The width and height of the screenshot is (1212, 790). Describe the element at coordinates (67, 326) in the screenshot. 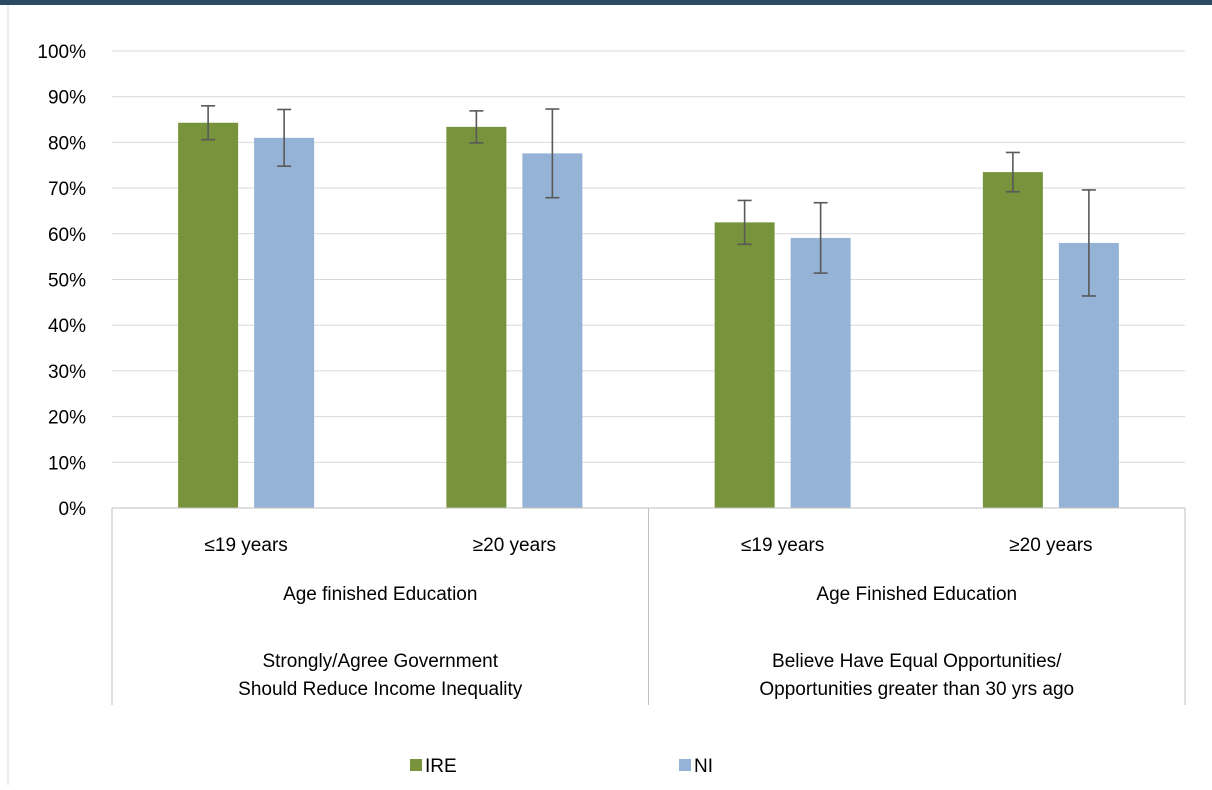

I see `y-tick-label: 40%` at that location.